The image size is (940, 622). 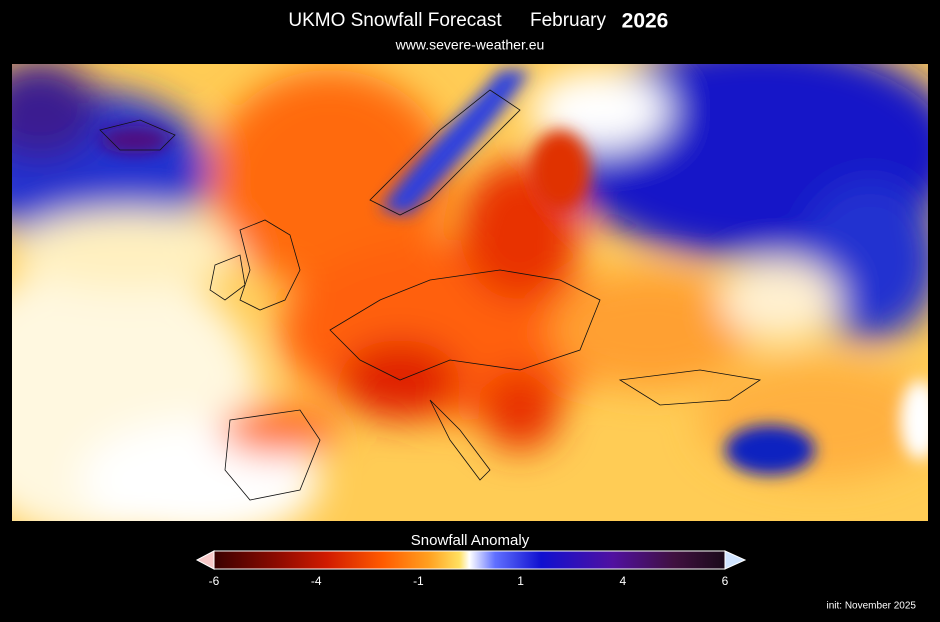 I want to click on colorbar-tick-label: -1, so click(x=418, y=581).